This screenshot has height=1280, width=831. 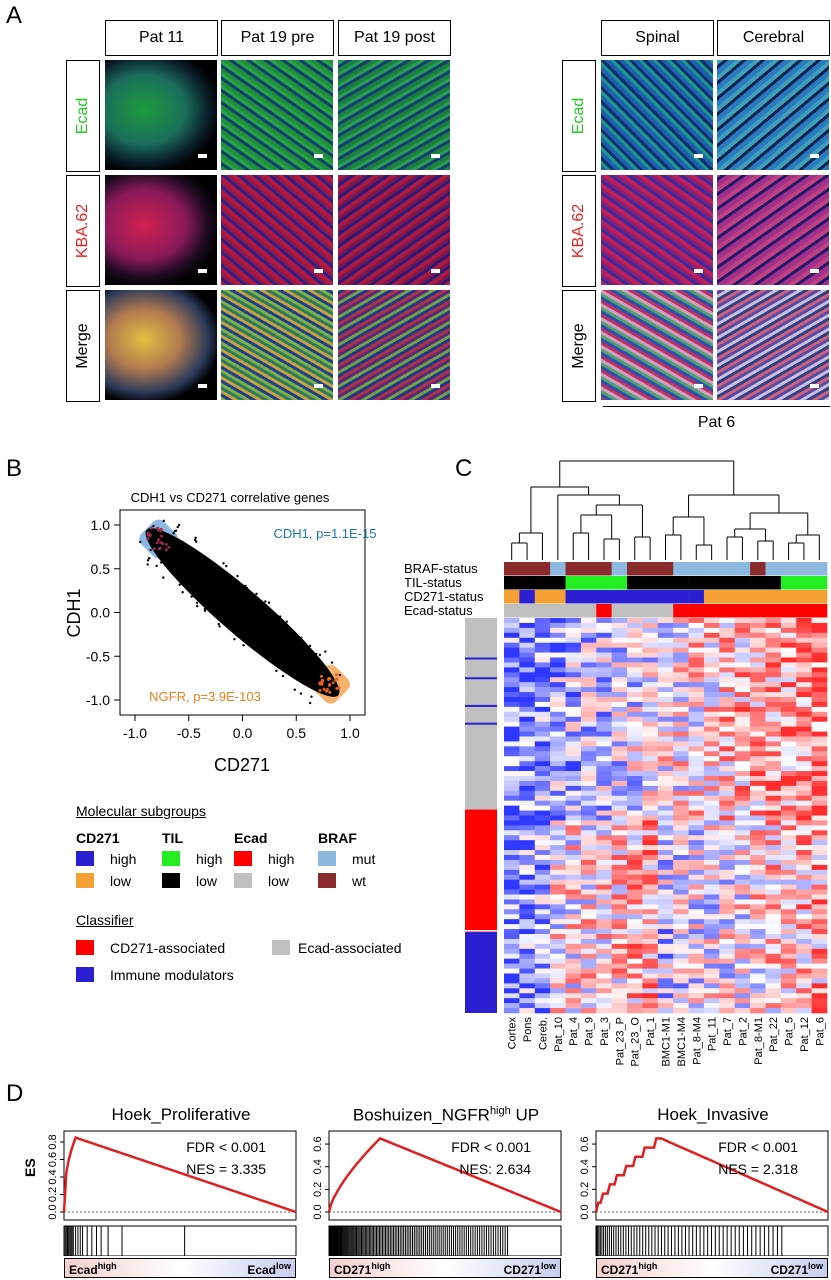 What do you see at coordinates (773, 230) in the screenshot?
I see `image-cerebral-kba` at bounding box center [773, 230].